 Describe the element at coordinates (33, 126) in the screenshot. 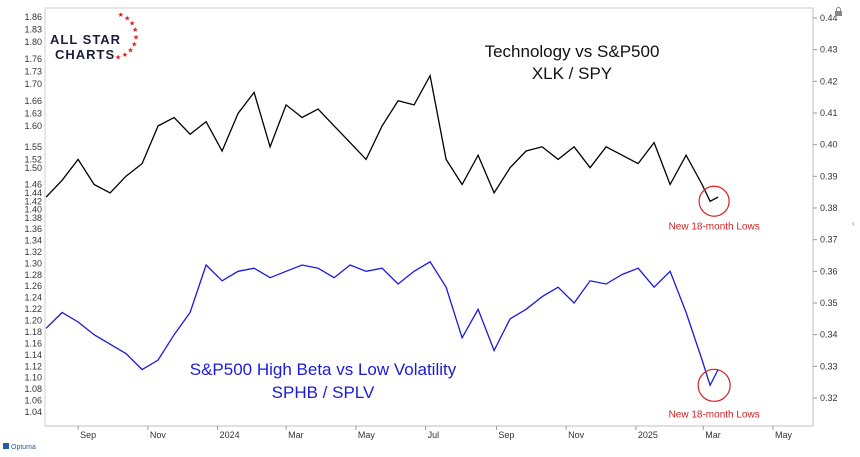

I see `left-y-tick-label: 1.60` at that location.